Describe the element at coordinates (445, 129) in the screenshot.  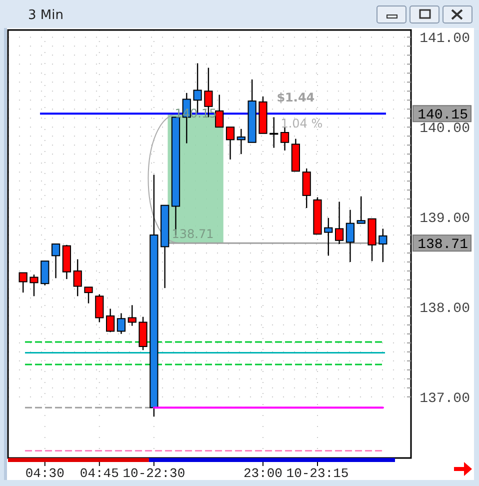
I see `y-tick-label: 140.00` at that location.